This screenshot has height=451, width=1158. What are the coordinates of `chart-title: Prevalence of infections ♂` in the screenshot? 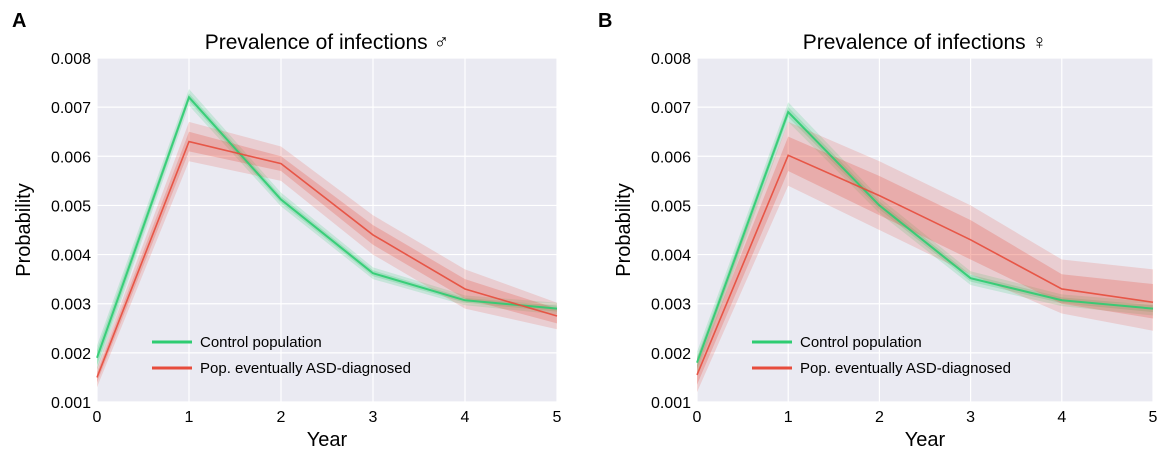 It's located at (327, 42).